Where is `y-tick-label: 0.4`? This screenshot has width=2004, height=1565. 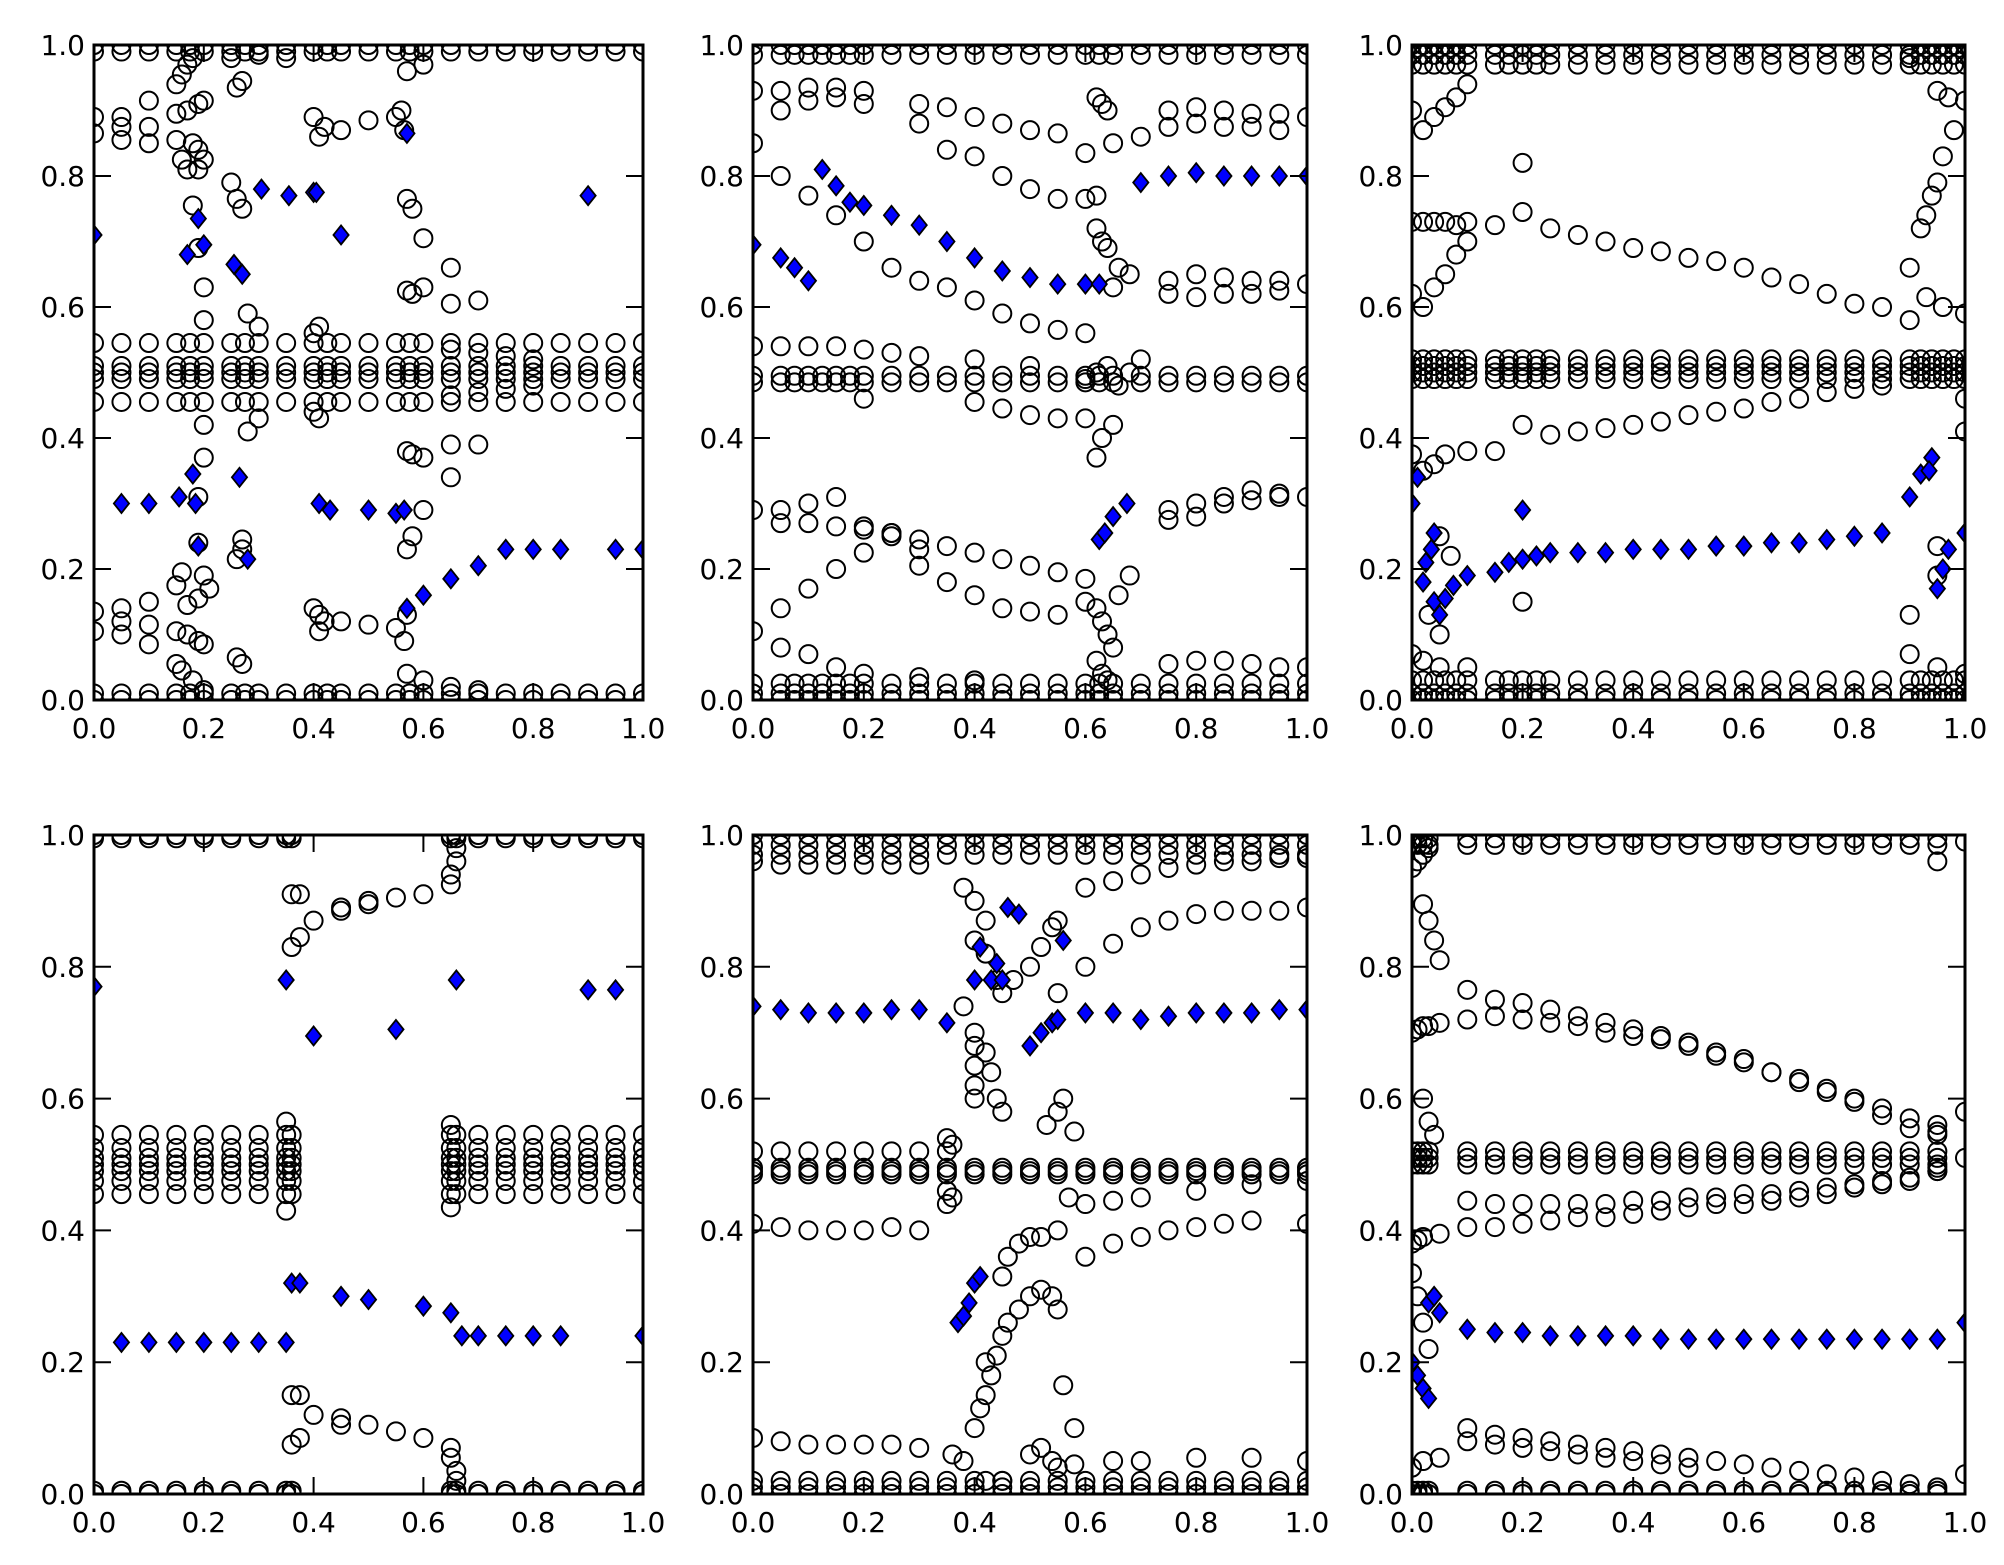
y-tick-label: 0.4 is located at coordinates (1380, 438).